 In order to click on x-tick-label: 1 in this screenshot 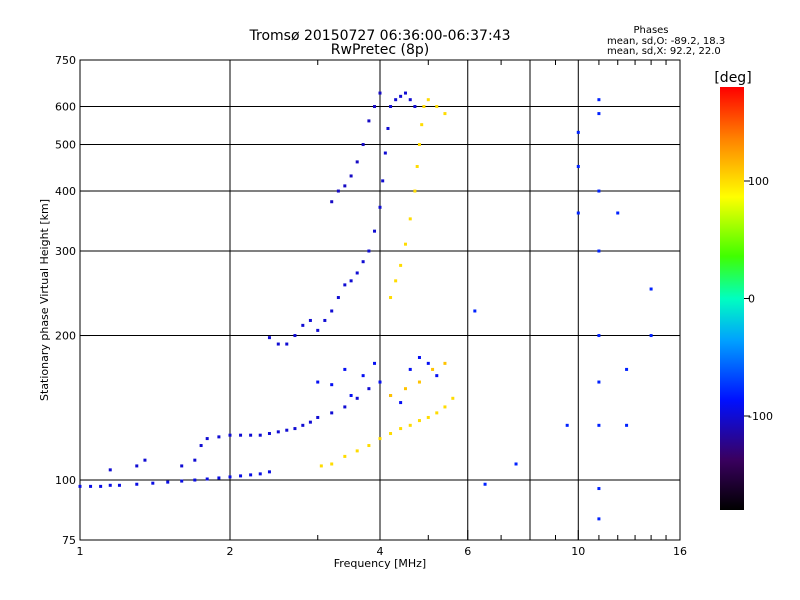, I will do `click(80, 551)`.